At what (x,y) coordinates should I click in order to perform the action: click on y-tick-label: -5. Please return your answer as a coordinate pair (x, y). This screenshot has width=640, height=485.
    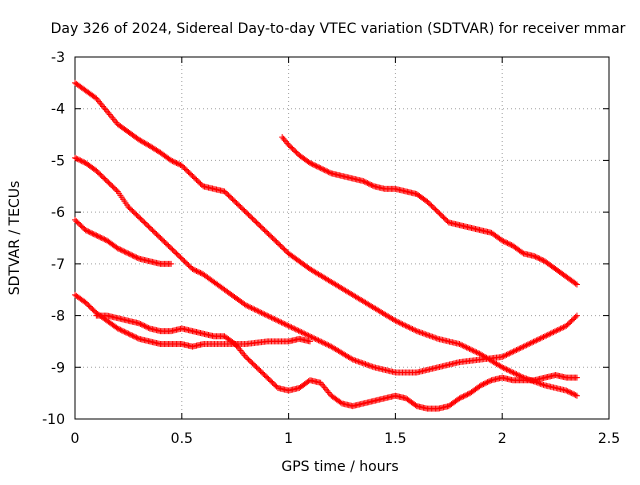
    Looking at the image, I should click on (58, 161).